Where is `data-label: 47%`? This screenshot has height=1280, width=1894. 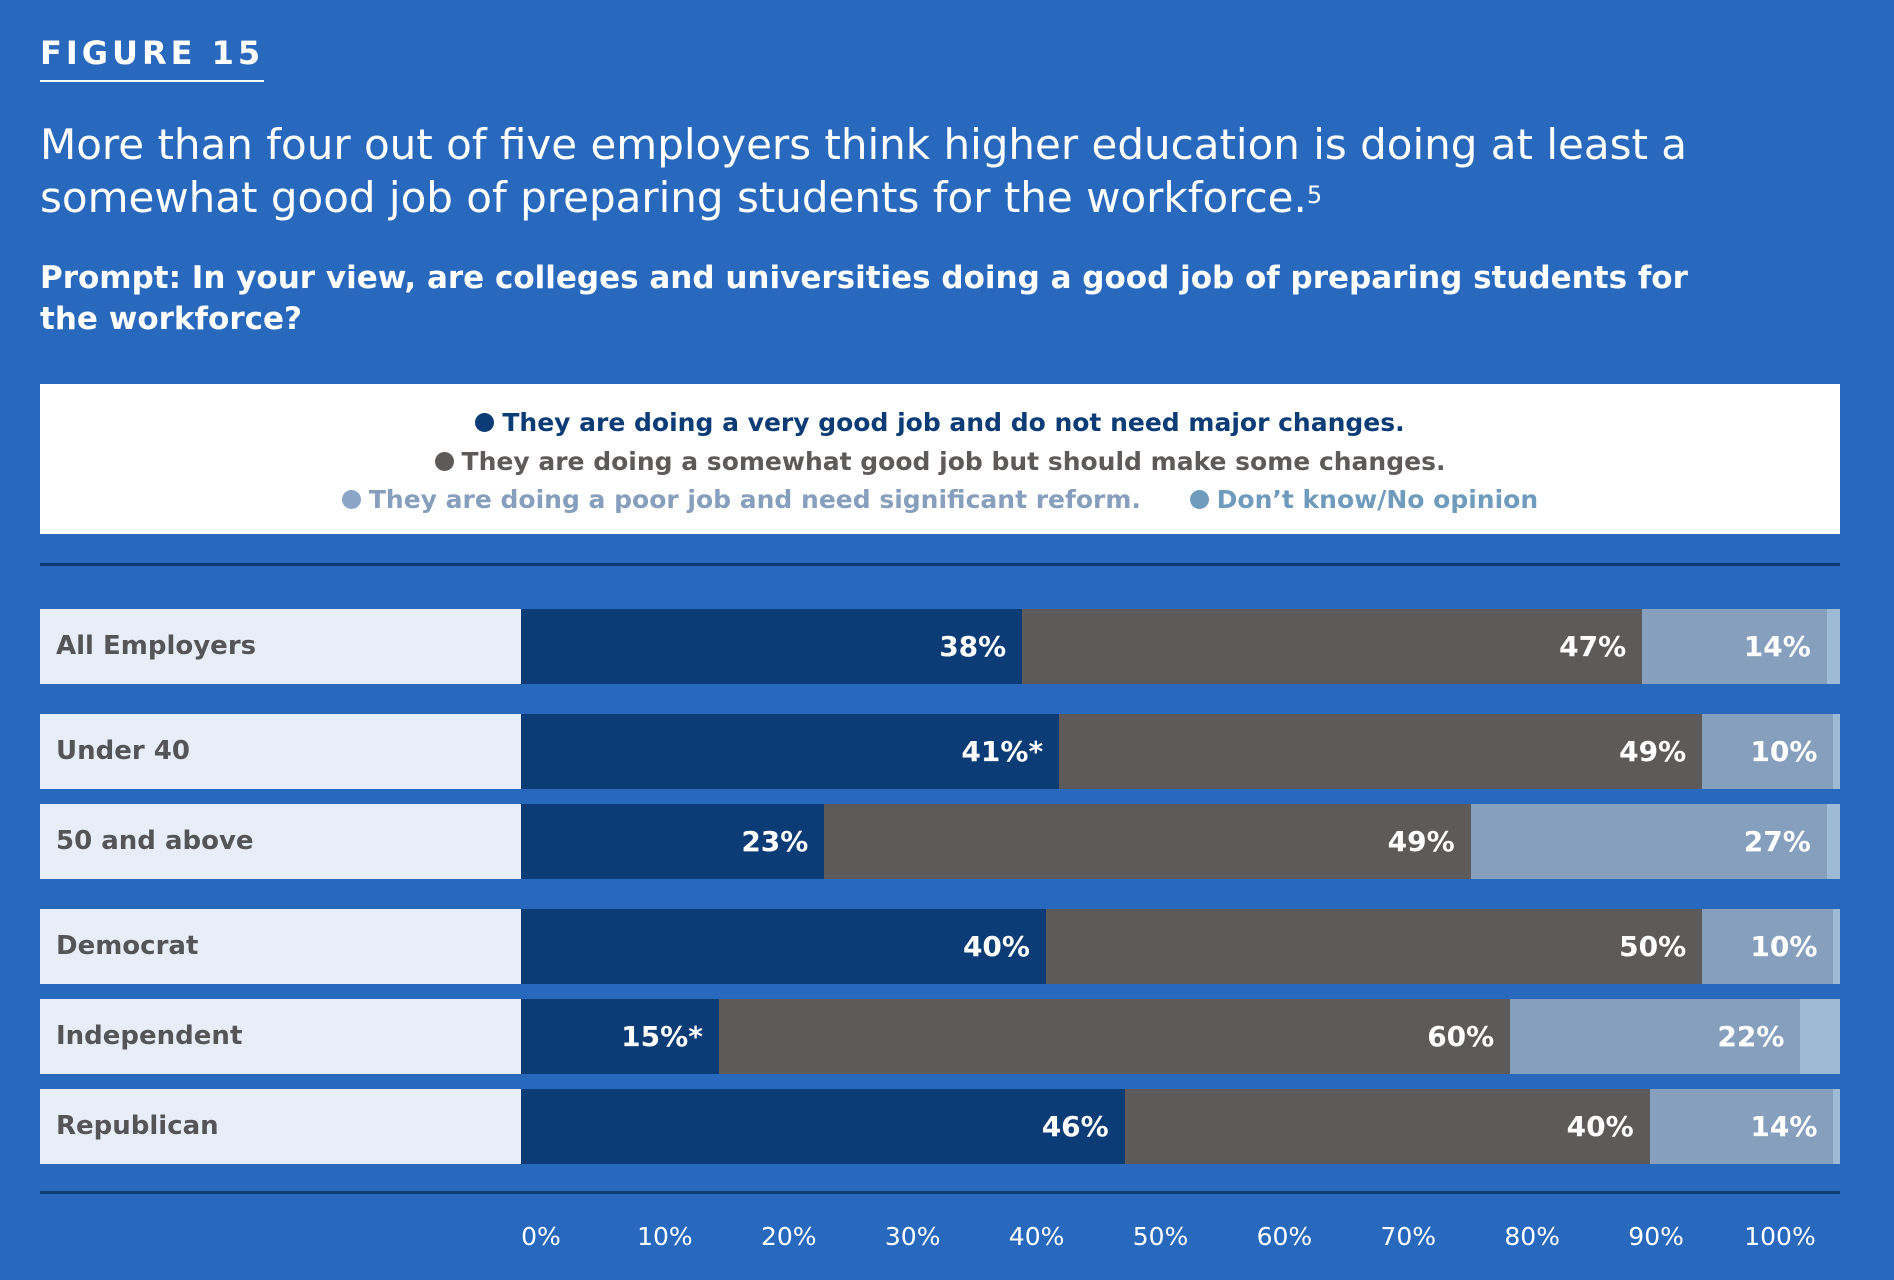
data-label: 47% is located at coordinates (1593, 646).